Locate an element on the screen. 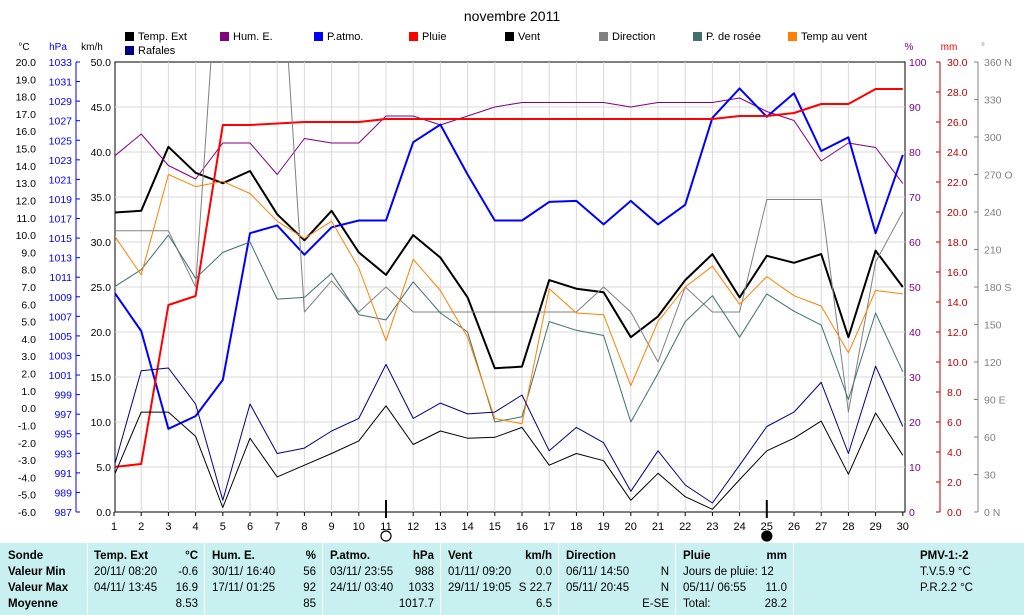  unit-pct: % is located at coordinates (909, 47).